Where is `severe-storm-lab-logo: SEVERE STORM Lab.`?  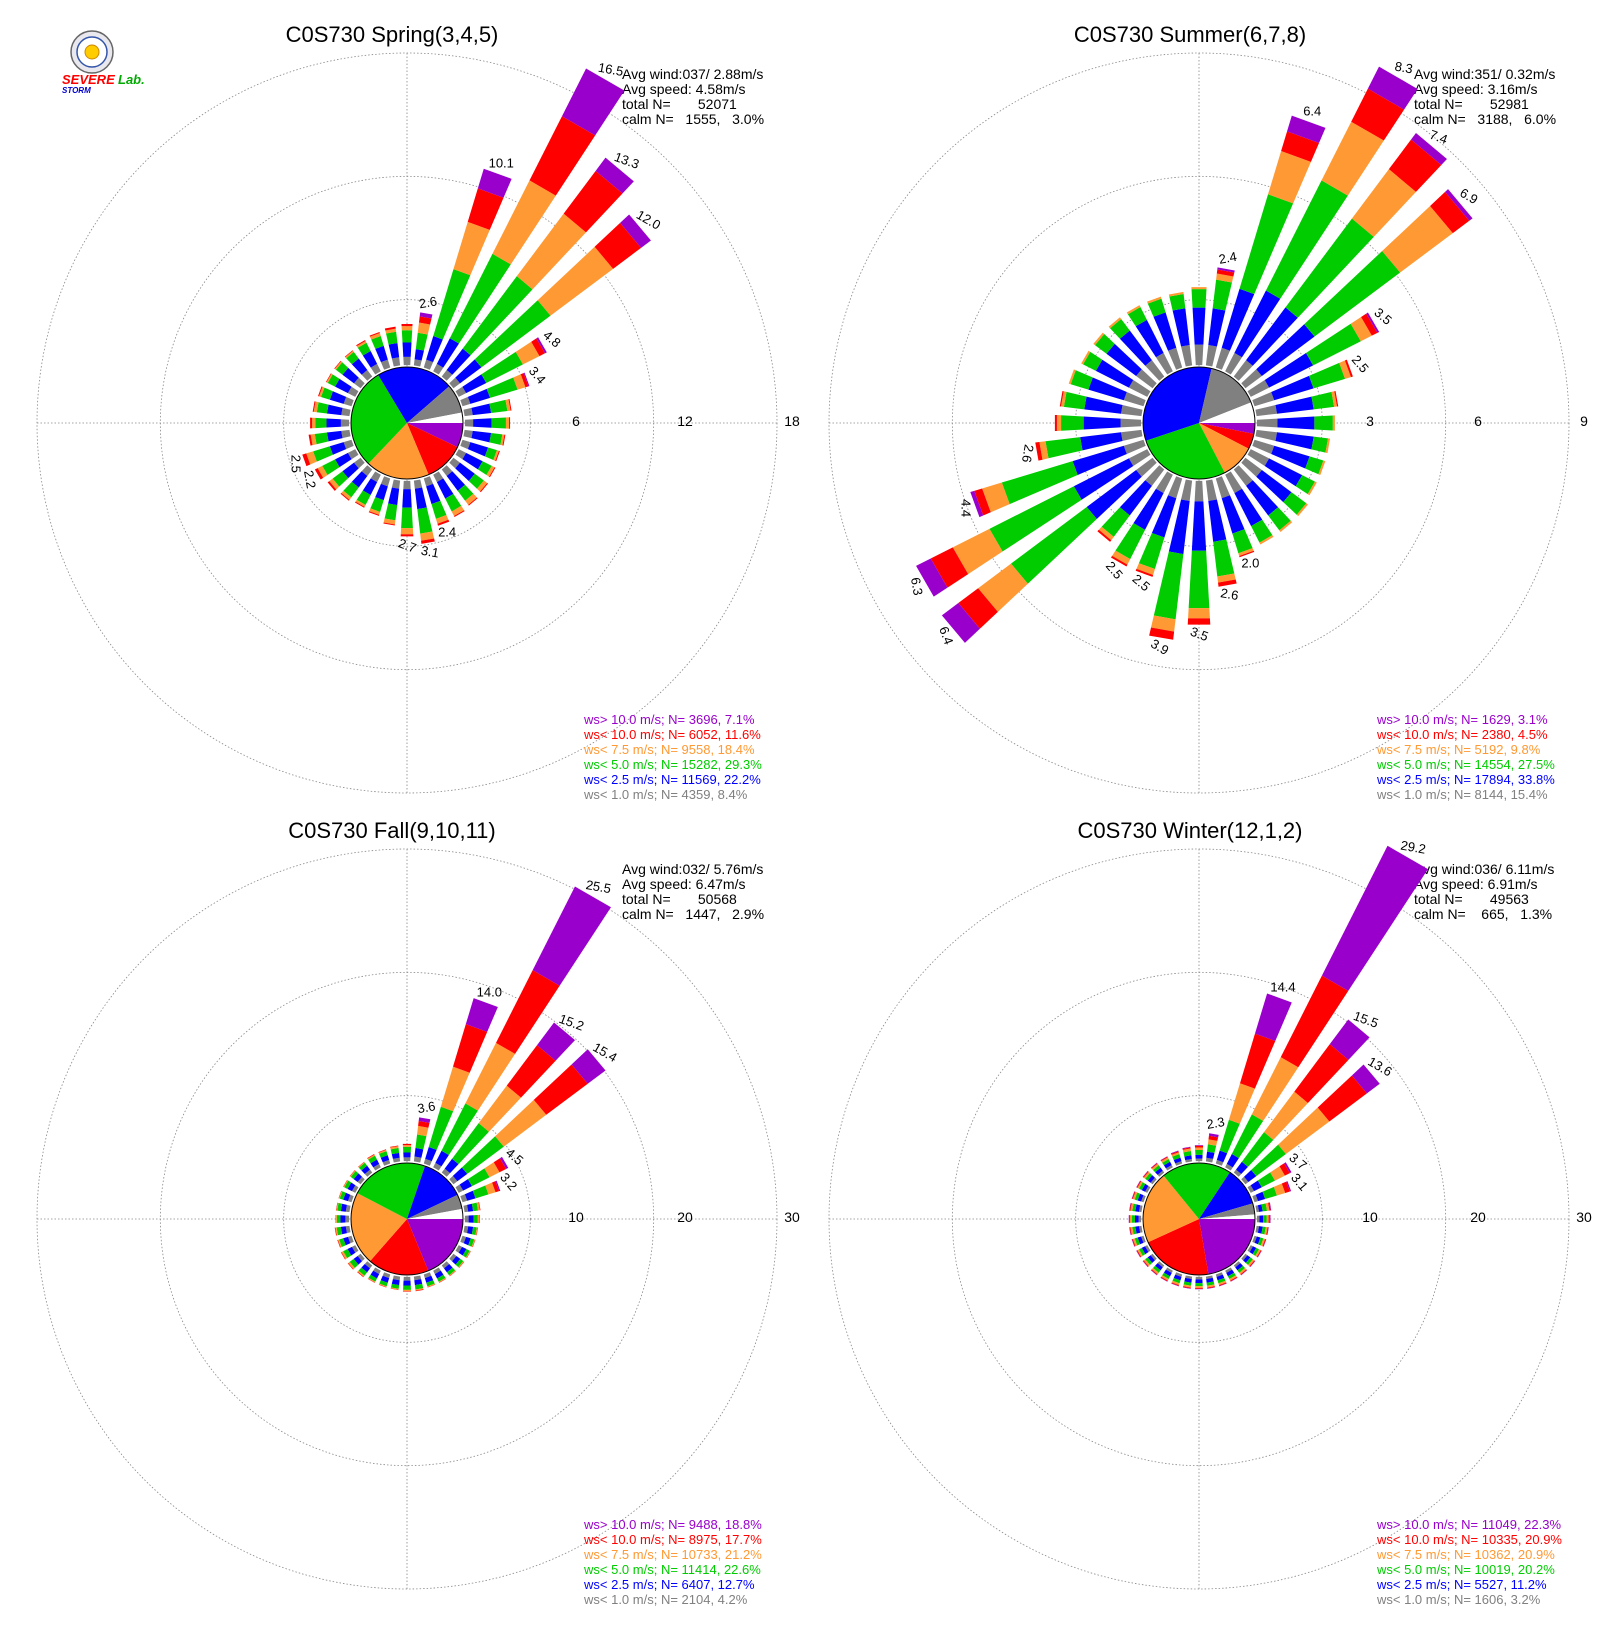 severe-storm-lab-logo: SEVERE STORM Lab. is located at coordinates (103, 62).